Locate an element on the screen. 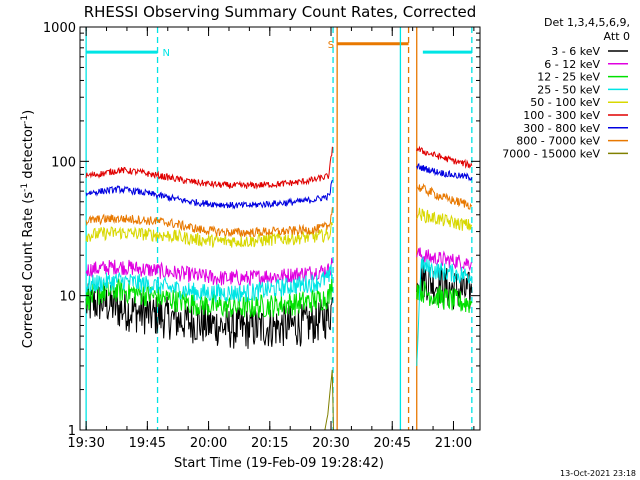  legend-entry-label: 6 - 12 keV is located at coordinates (572, 64).